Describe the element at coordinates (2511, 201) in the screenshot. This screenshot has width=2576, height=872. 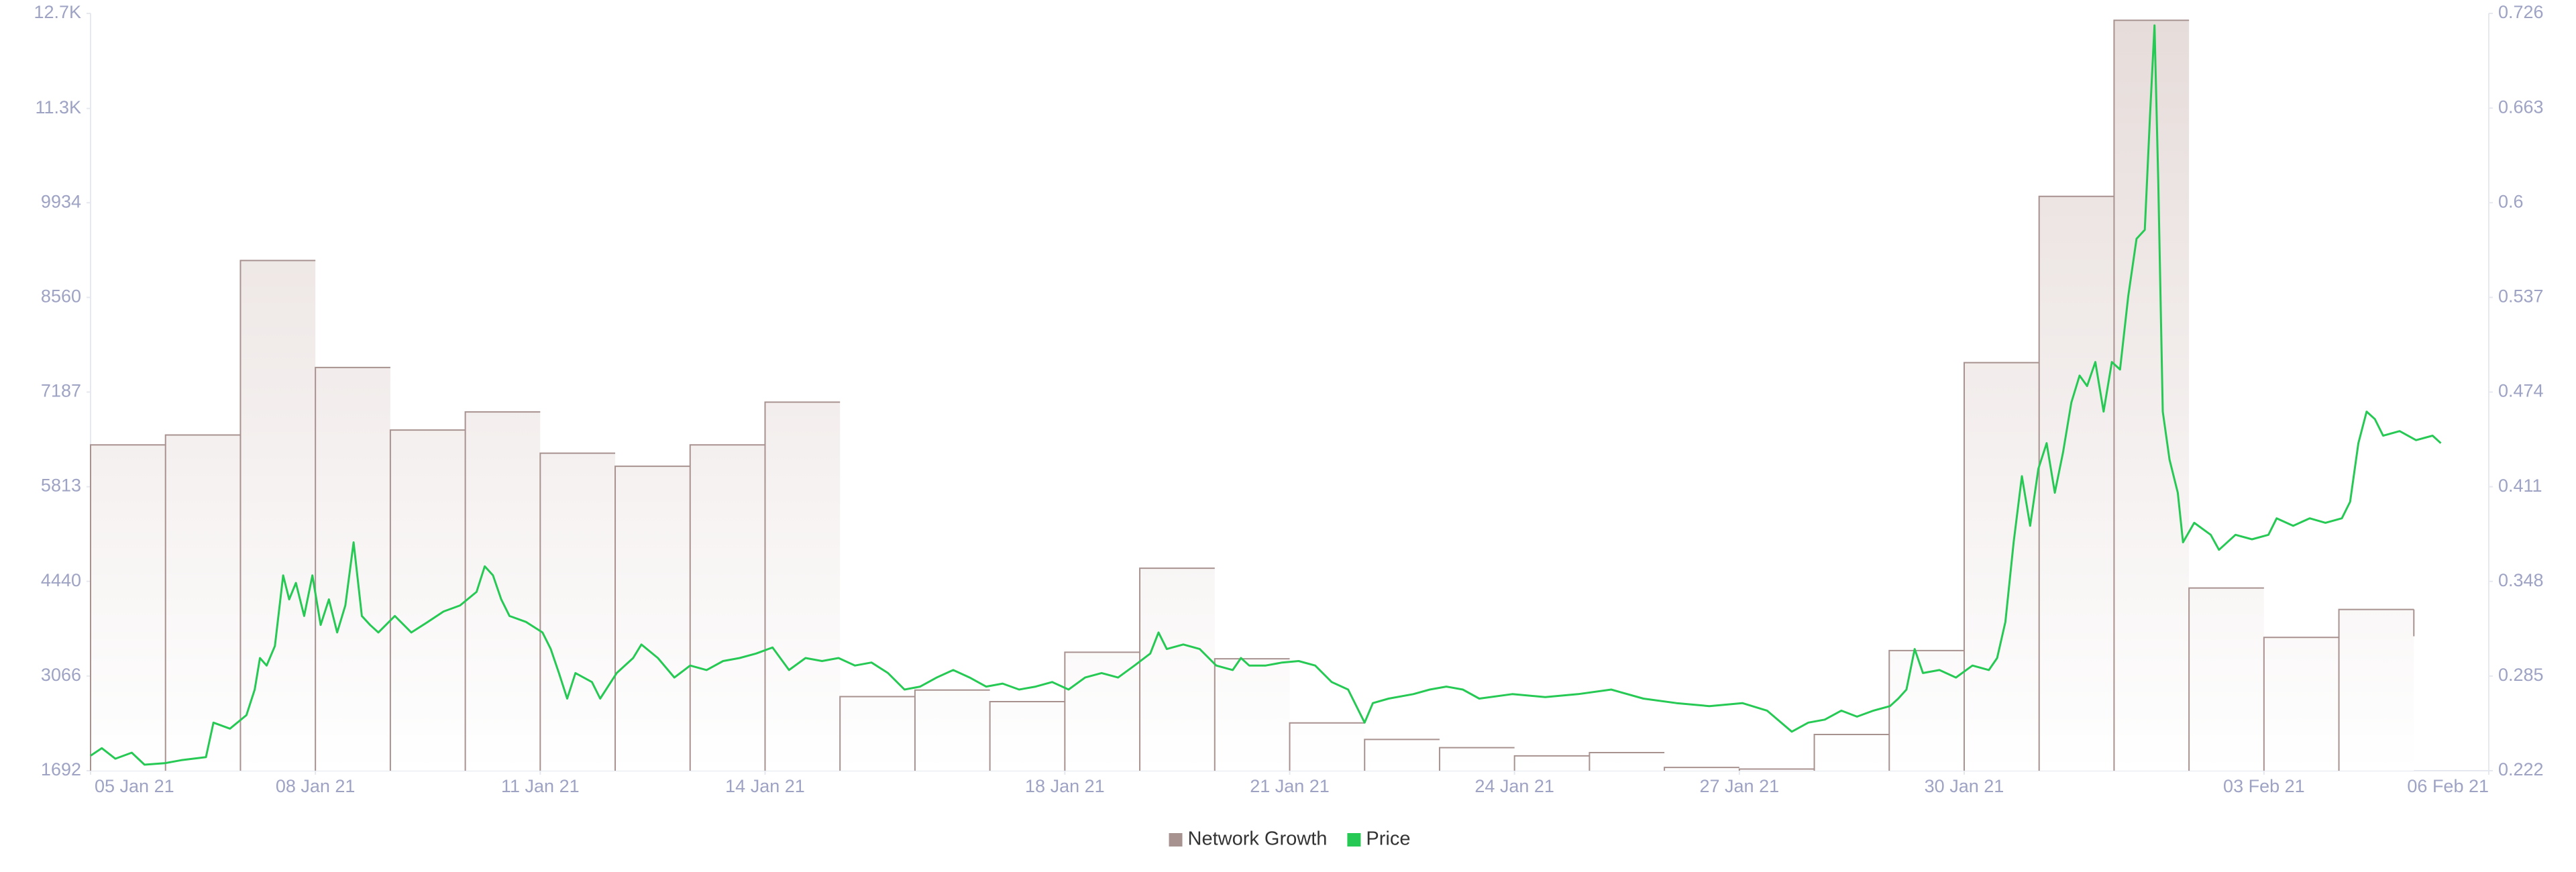
I see `y2-tick-label: 0.6` at that location.